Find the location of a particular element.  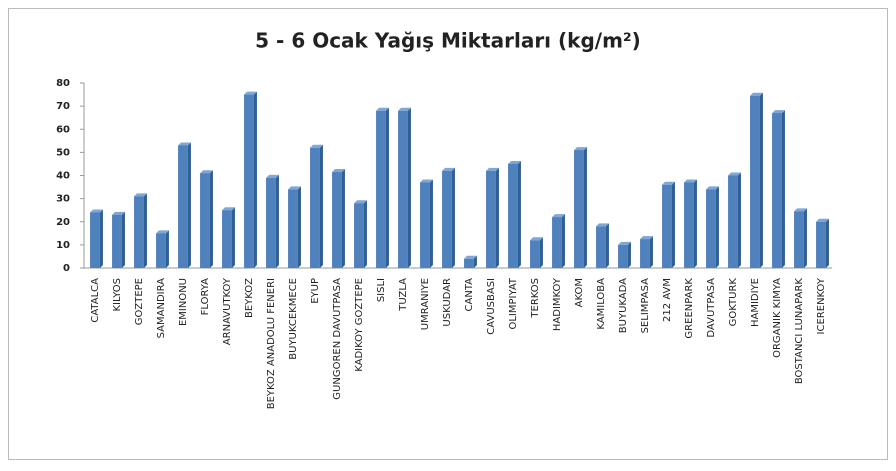

x-tick-label: BEYKOZ ANADOLU FENERI is located at coordinates (271, 343).